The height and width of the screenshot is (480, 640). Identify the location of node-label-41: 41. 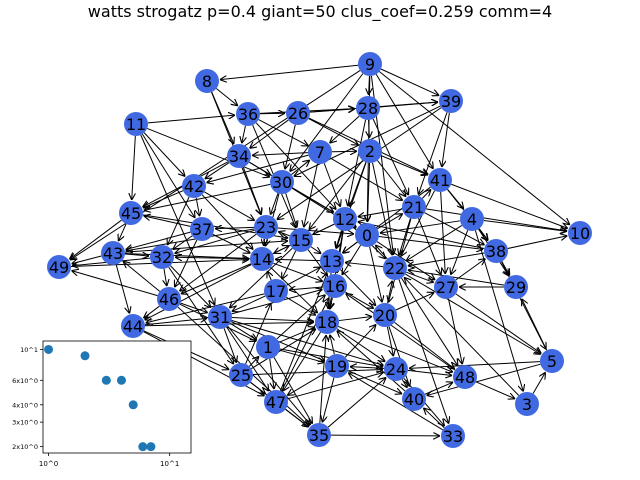
(440, 180).